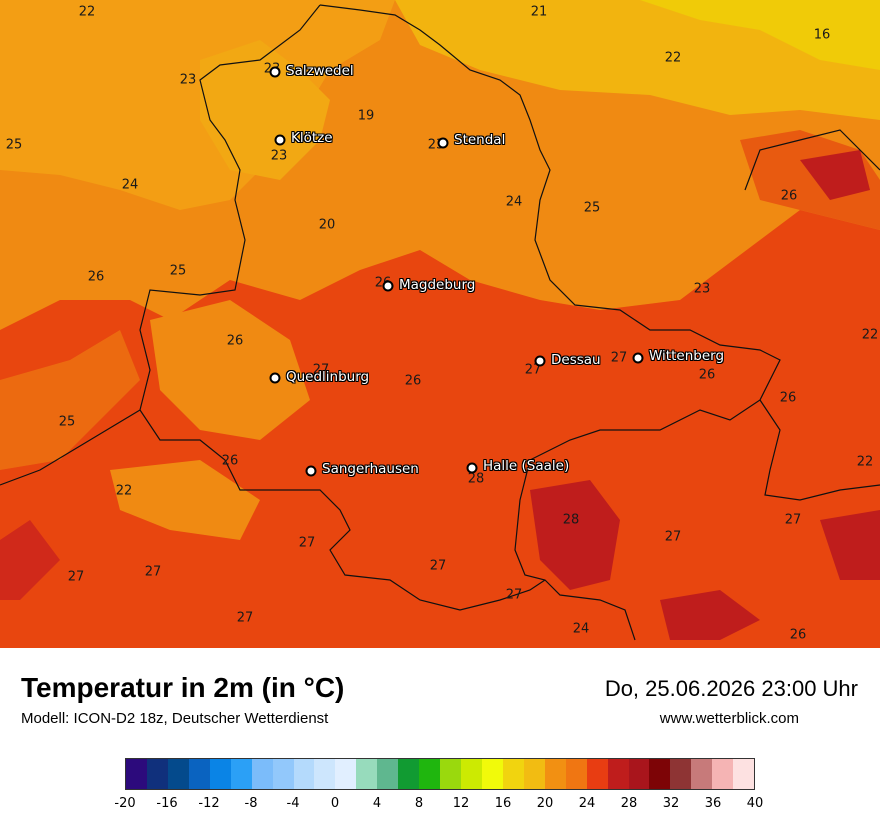  Describe the element at coordinates (472, 468) in the screenshot. I see `city-marker-halle` at that location.